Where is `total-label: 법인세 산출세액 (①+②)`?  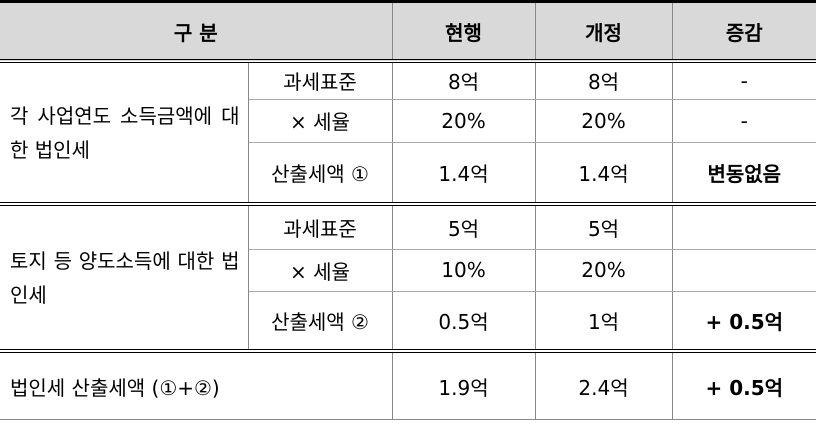 total-label: 법인세 산출세액 (①+②) is located at coordinates (196, 384).